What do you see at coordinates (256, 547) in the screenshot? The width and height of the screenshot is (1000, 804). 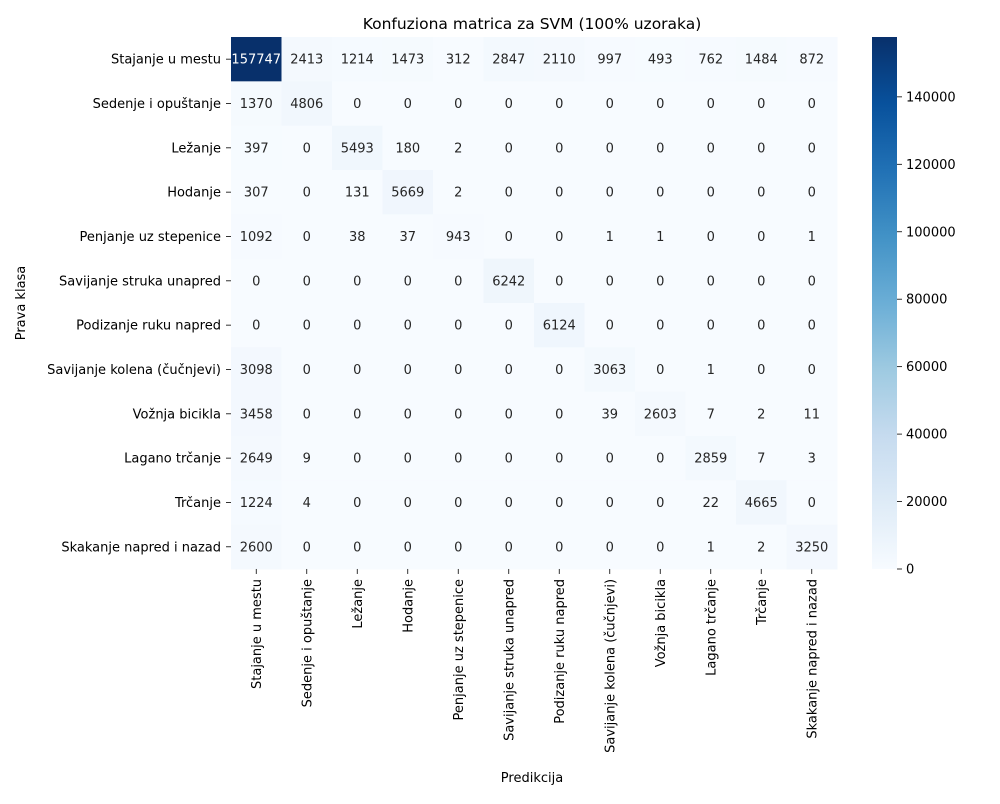 I see `cell-value-label: 2600` at bounding box center [256, 547].